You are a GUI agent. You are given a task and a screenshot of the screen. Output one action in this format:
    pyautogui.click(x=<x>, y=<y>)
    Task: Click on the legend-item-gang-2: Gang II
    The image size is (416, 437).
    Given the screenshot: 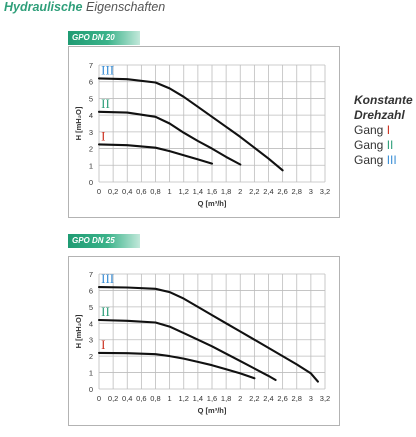 What is the action you would take?
    pyautogui.click(x=383, y=145)
    